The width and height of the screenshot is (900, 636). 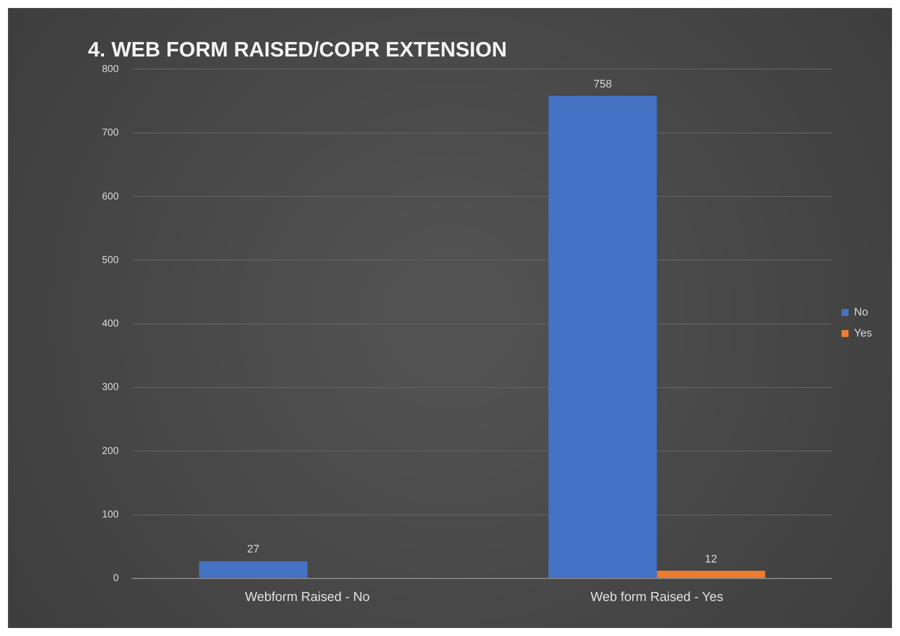 I want to click on x-tick-label: Web form Raised - Yes, so click(x=657, y=596).